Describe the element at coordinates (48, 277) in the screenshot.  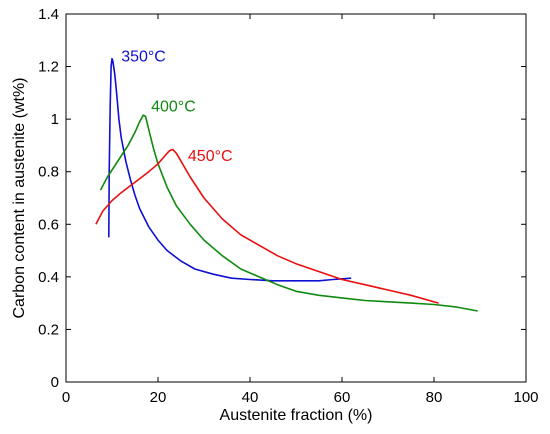
I see `y-tick-label-2: 0.4` at that location.